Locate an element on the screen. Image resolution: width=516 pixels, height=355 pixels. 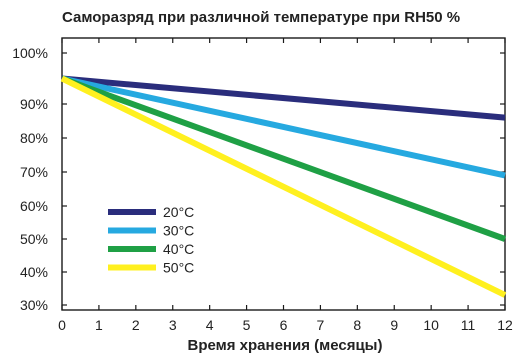
x-tick-label: 8 is located at coordinates (357, 325).